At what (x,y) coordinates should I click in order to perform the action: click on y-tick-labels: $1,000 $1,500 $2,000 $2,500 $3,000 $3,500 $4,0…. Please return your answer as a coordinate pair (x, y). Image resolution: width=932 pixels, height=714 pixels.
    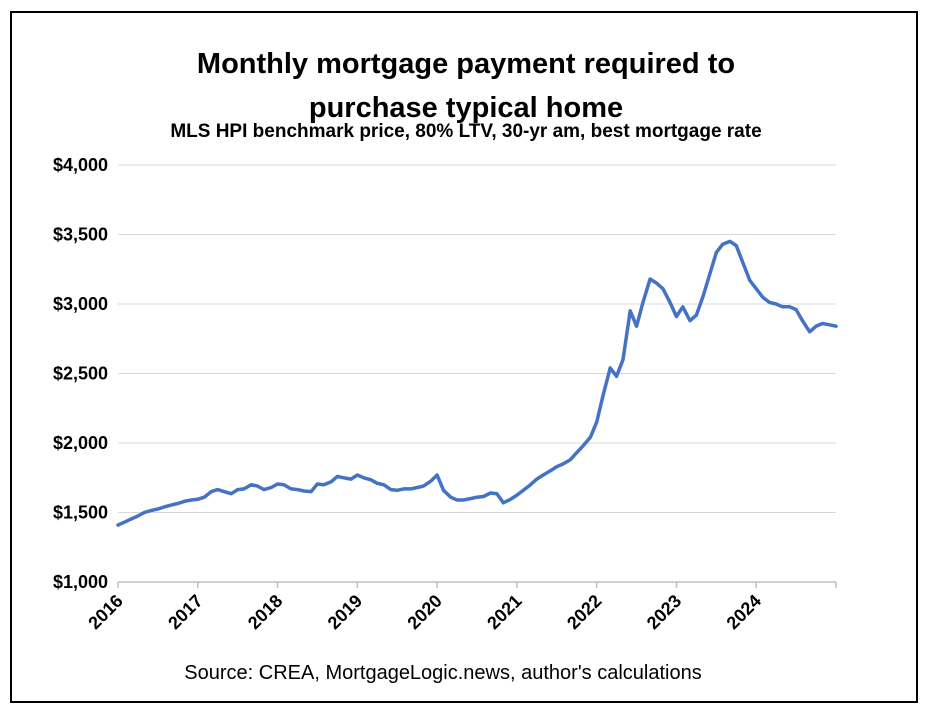
    Looking at the image, I should click on (80, 373).